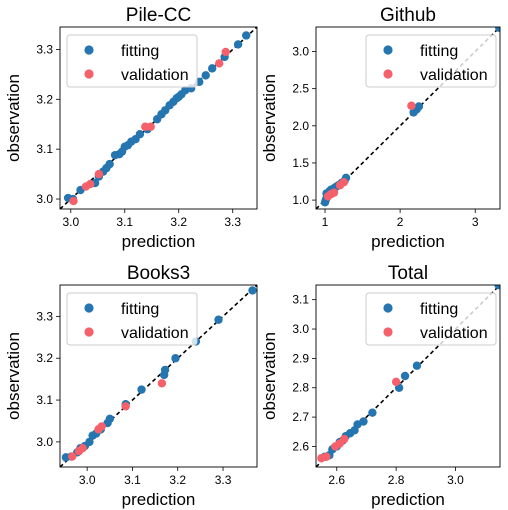  What do you see at coordinates (300, 89) in the screenshot?
I see `y-tick-label: 2.5` at bounding box center [300, 89].